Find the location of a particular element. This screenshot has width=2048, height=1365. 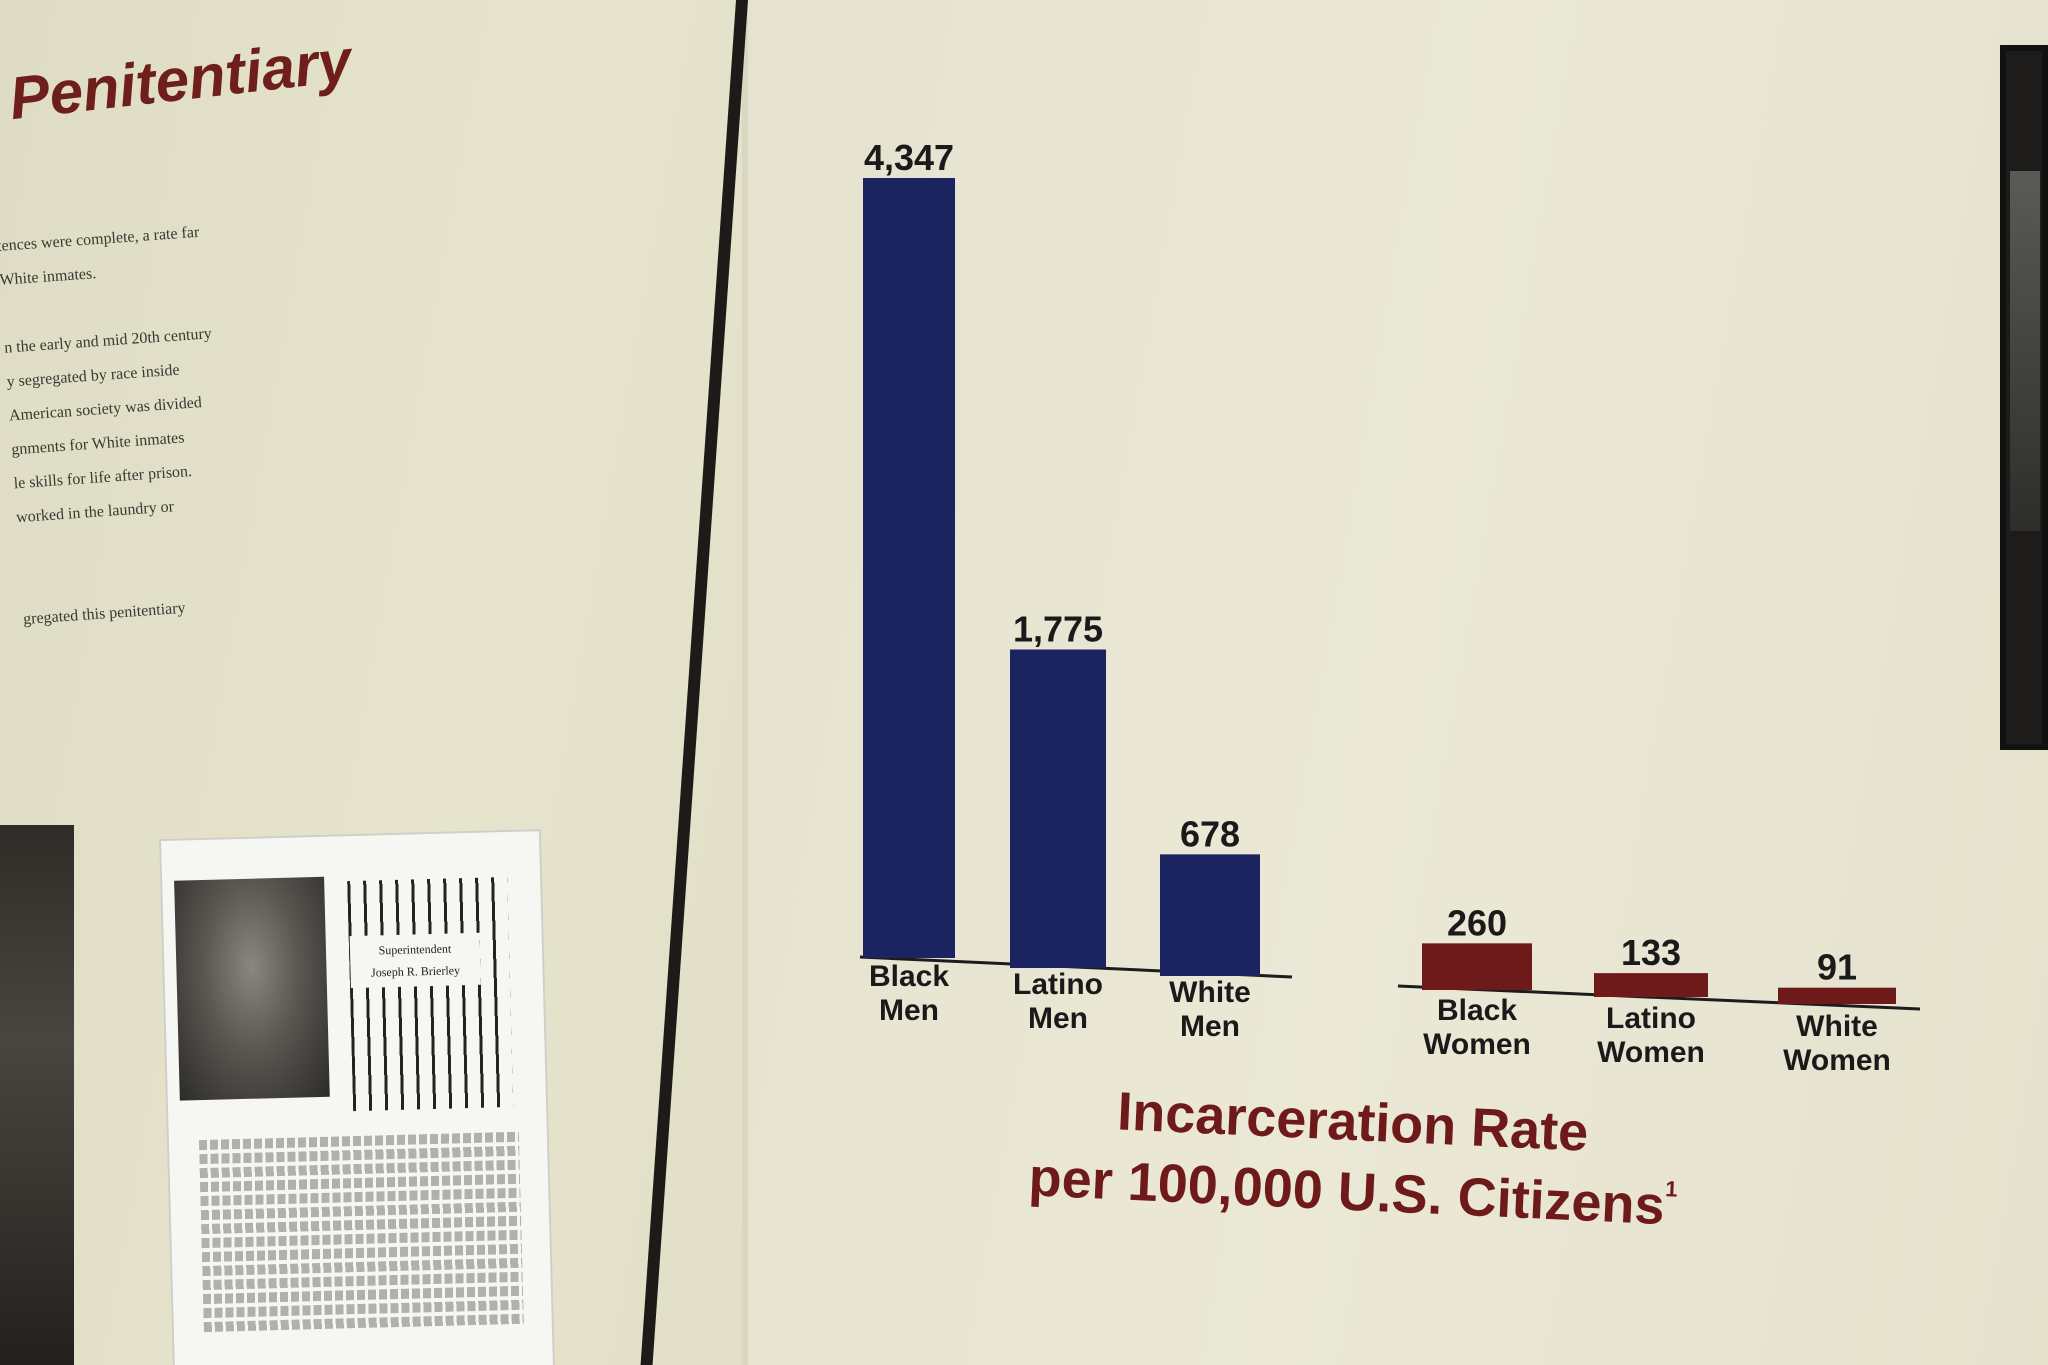

value-label: 91 is located at coordinates (1837, 967).